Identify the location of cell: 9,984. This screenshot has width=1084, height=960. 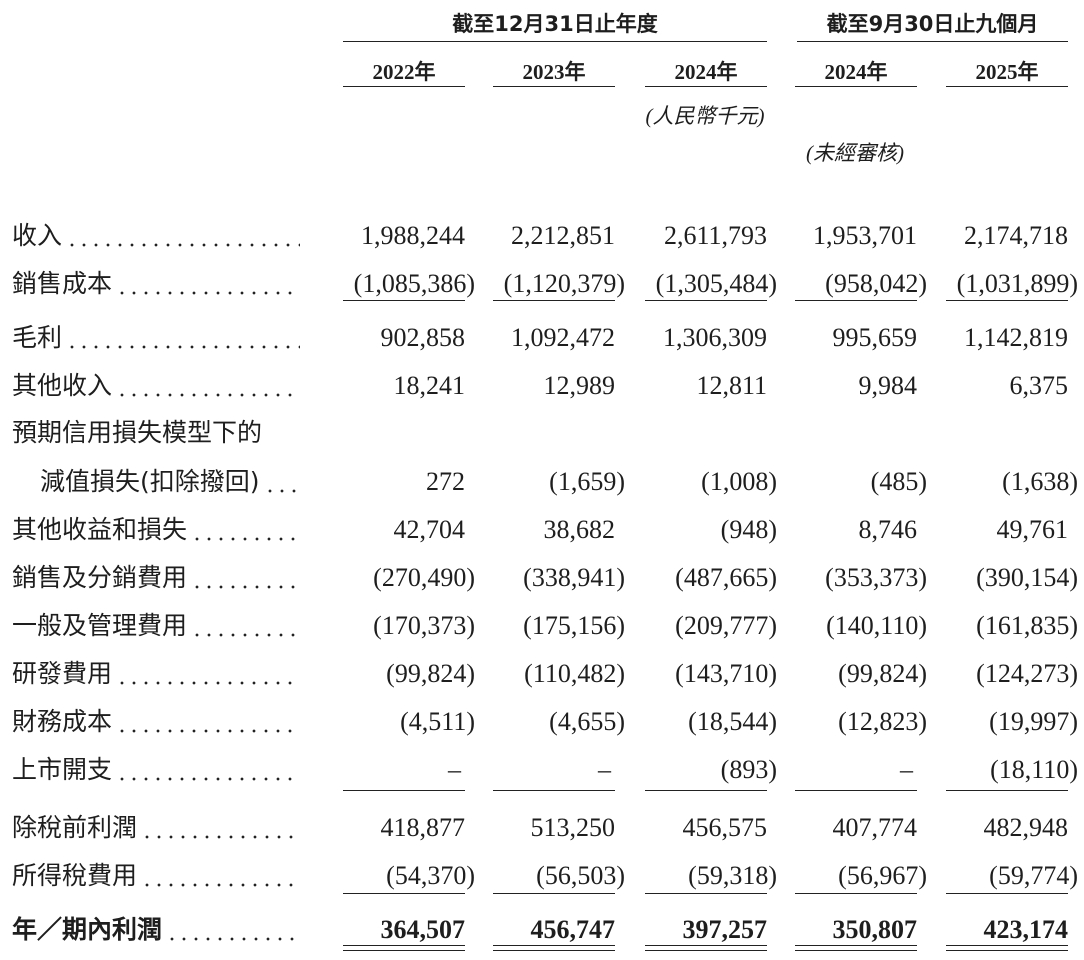
(888, 385).